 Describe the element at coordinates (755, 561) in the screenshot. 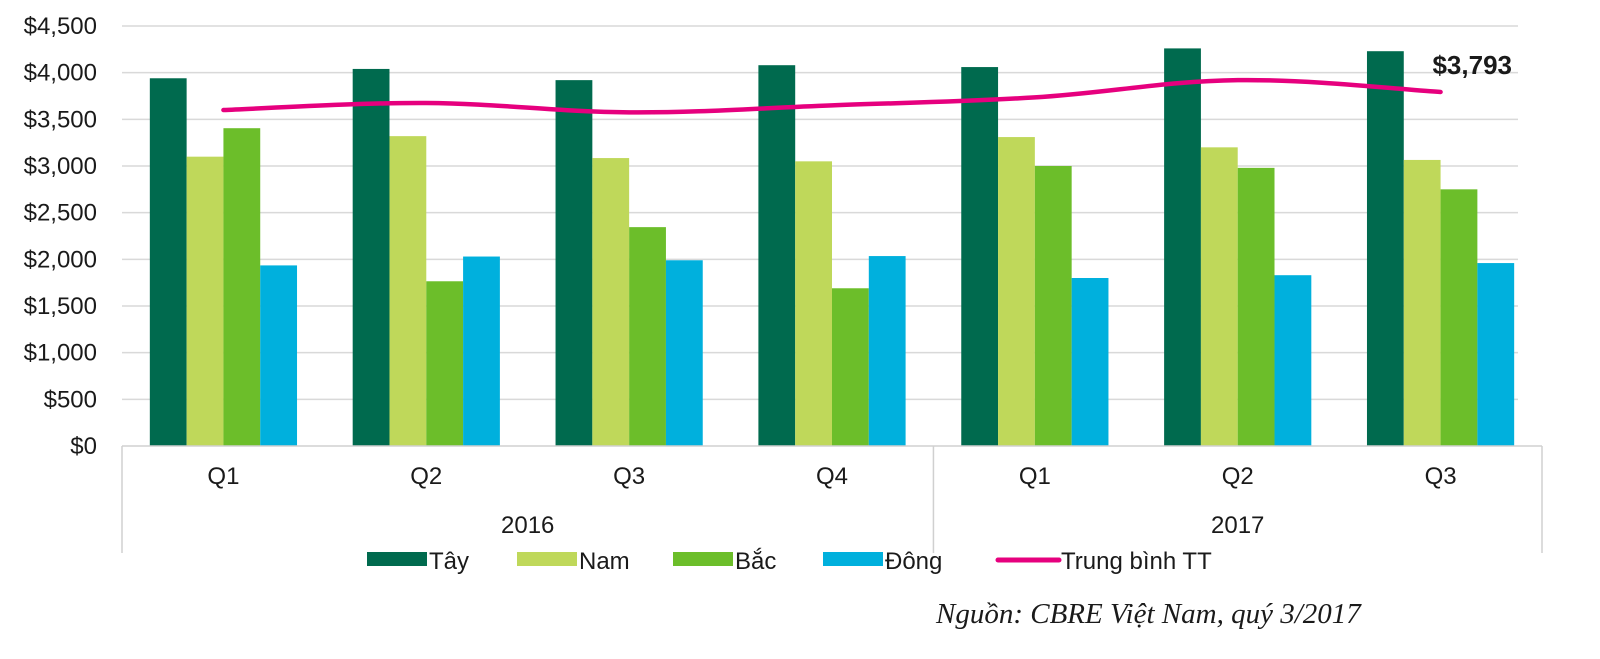

I see `legend-label: Bắc` at that location.